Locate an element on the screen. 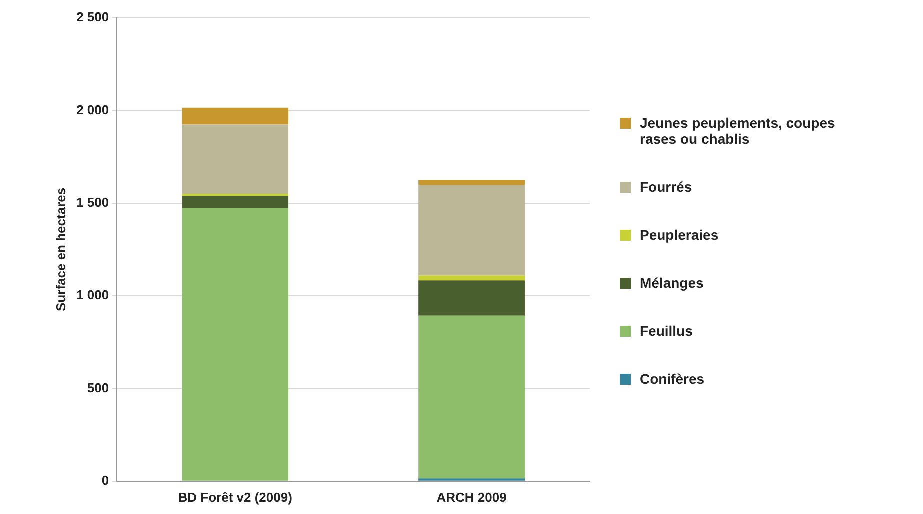 Image resolution: width=923 pixels, height=514 pixels. y-tick-label: 2 000 is located at coordinates (93, 110).